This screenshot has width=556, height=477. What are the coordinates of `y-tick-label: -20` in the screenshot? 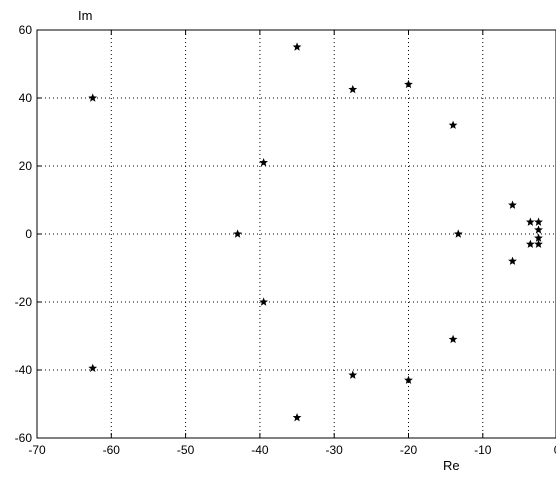 It's located at (24, 302).